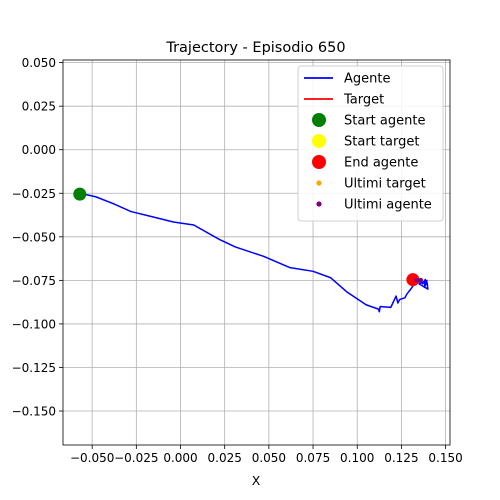 The height and width of the screenshot is (500, 500). What do you see at coordinates (34, 237) in the screenshot?
I see `y-tick-label: −0.050` at bounding box center [34, 237].